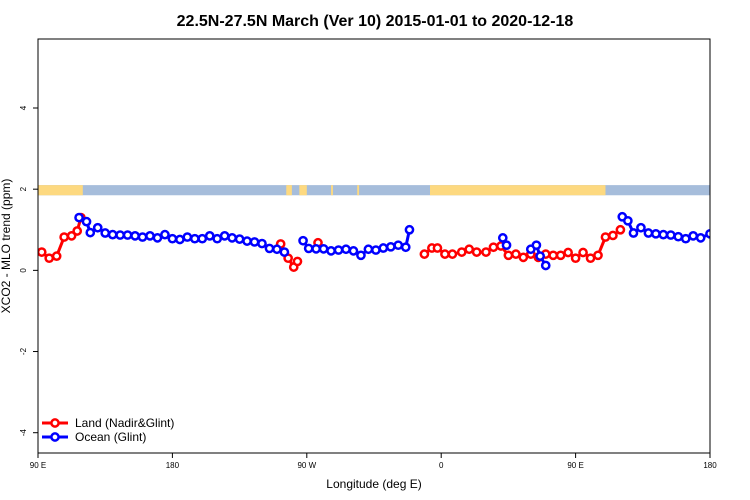 Image resolution: width=750 pixels, height=500 pixels. What do you see at coordinates (55, 437) in the screenshot?
I see `legend-marker` at bounding box center [55, 437].